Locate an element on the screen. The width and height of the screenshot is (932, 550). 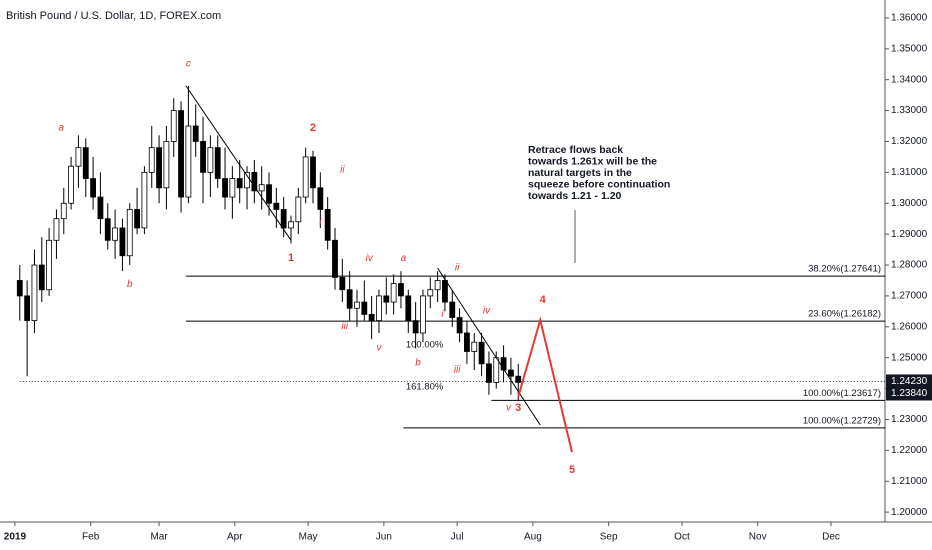
x-tick-label: Feb is located at coordinates (91, 537).